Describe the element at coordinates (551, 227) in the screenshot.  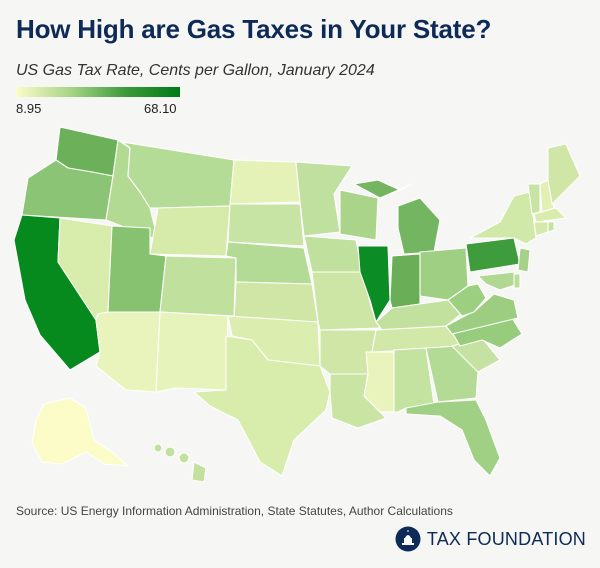
I see `state-rhode-island` at that location.